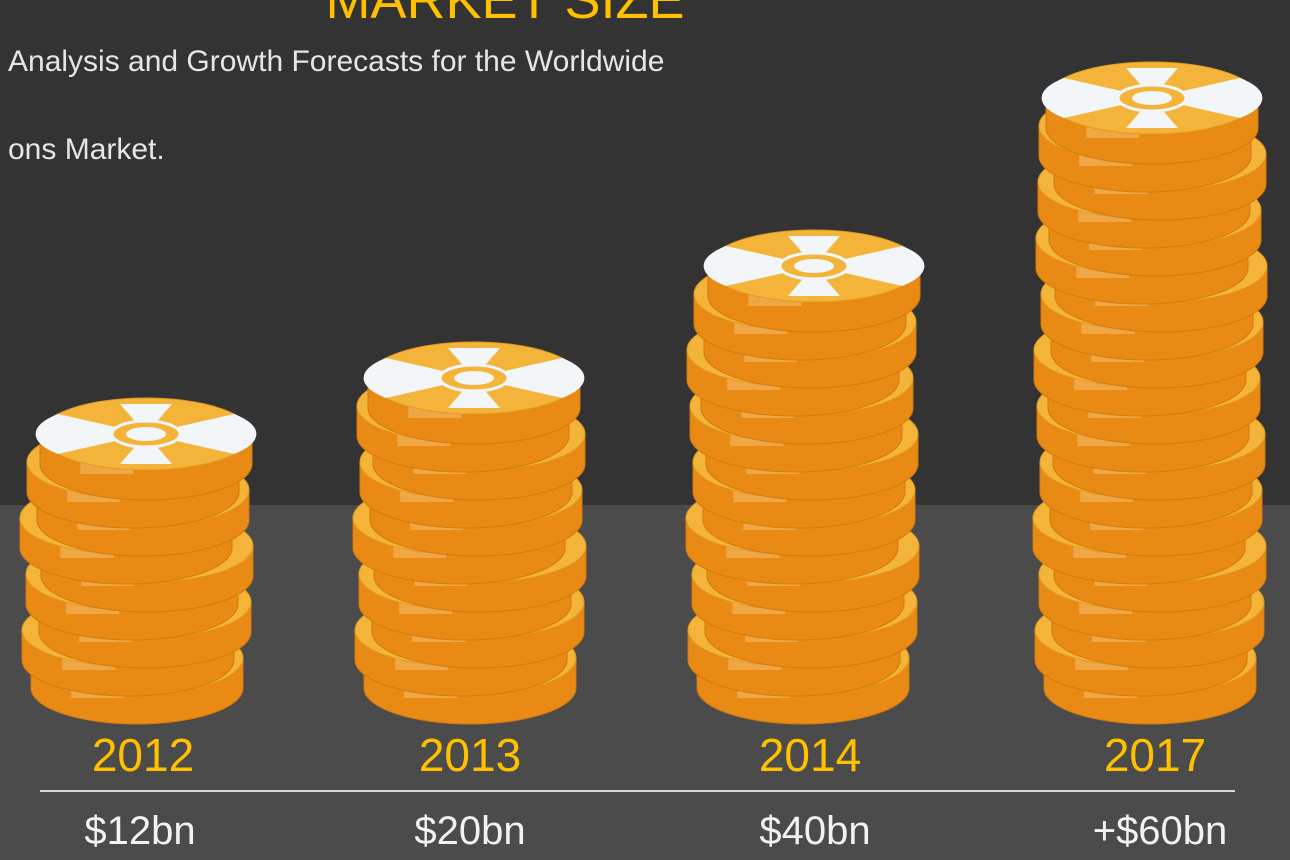  I want to click on year-label-2012: 2012, so click(143, 755).